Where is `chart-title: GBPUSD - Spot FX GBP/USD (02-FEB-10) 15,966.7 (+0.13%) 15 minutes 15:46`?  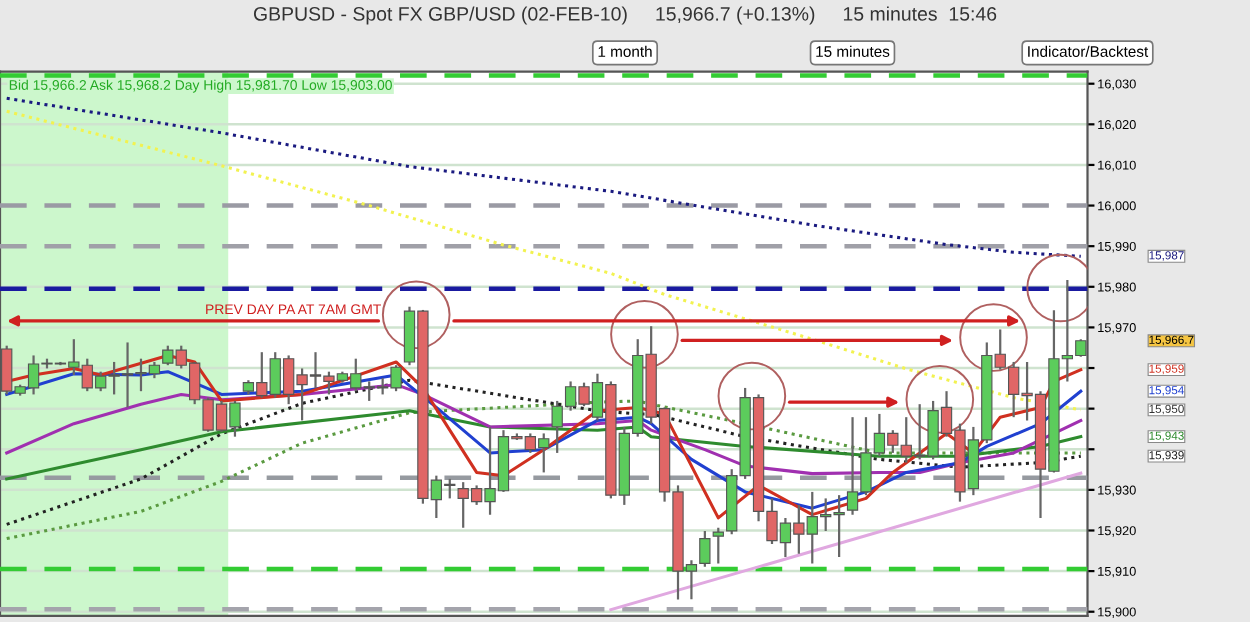 chart-title: GBPUSD - Spot FX GBP/USD (02-FEB-10) 15,966.7 (+0.13%) 15 minutes 15:46 is located at coordinates (625, 15).